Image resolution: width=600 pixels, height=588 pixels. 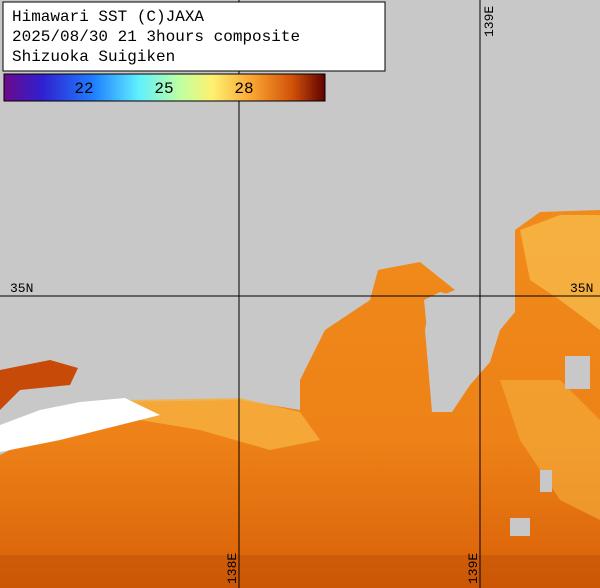 I want to click on izu-land, so click(x=462, y=348).